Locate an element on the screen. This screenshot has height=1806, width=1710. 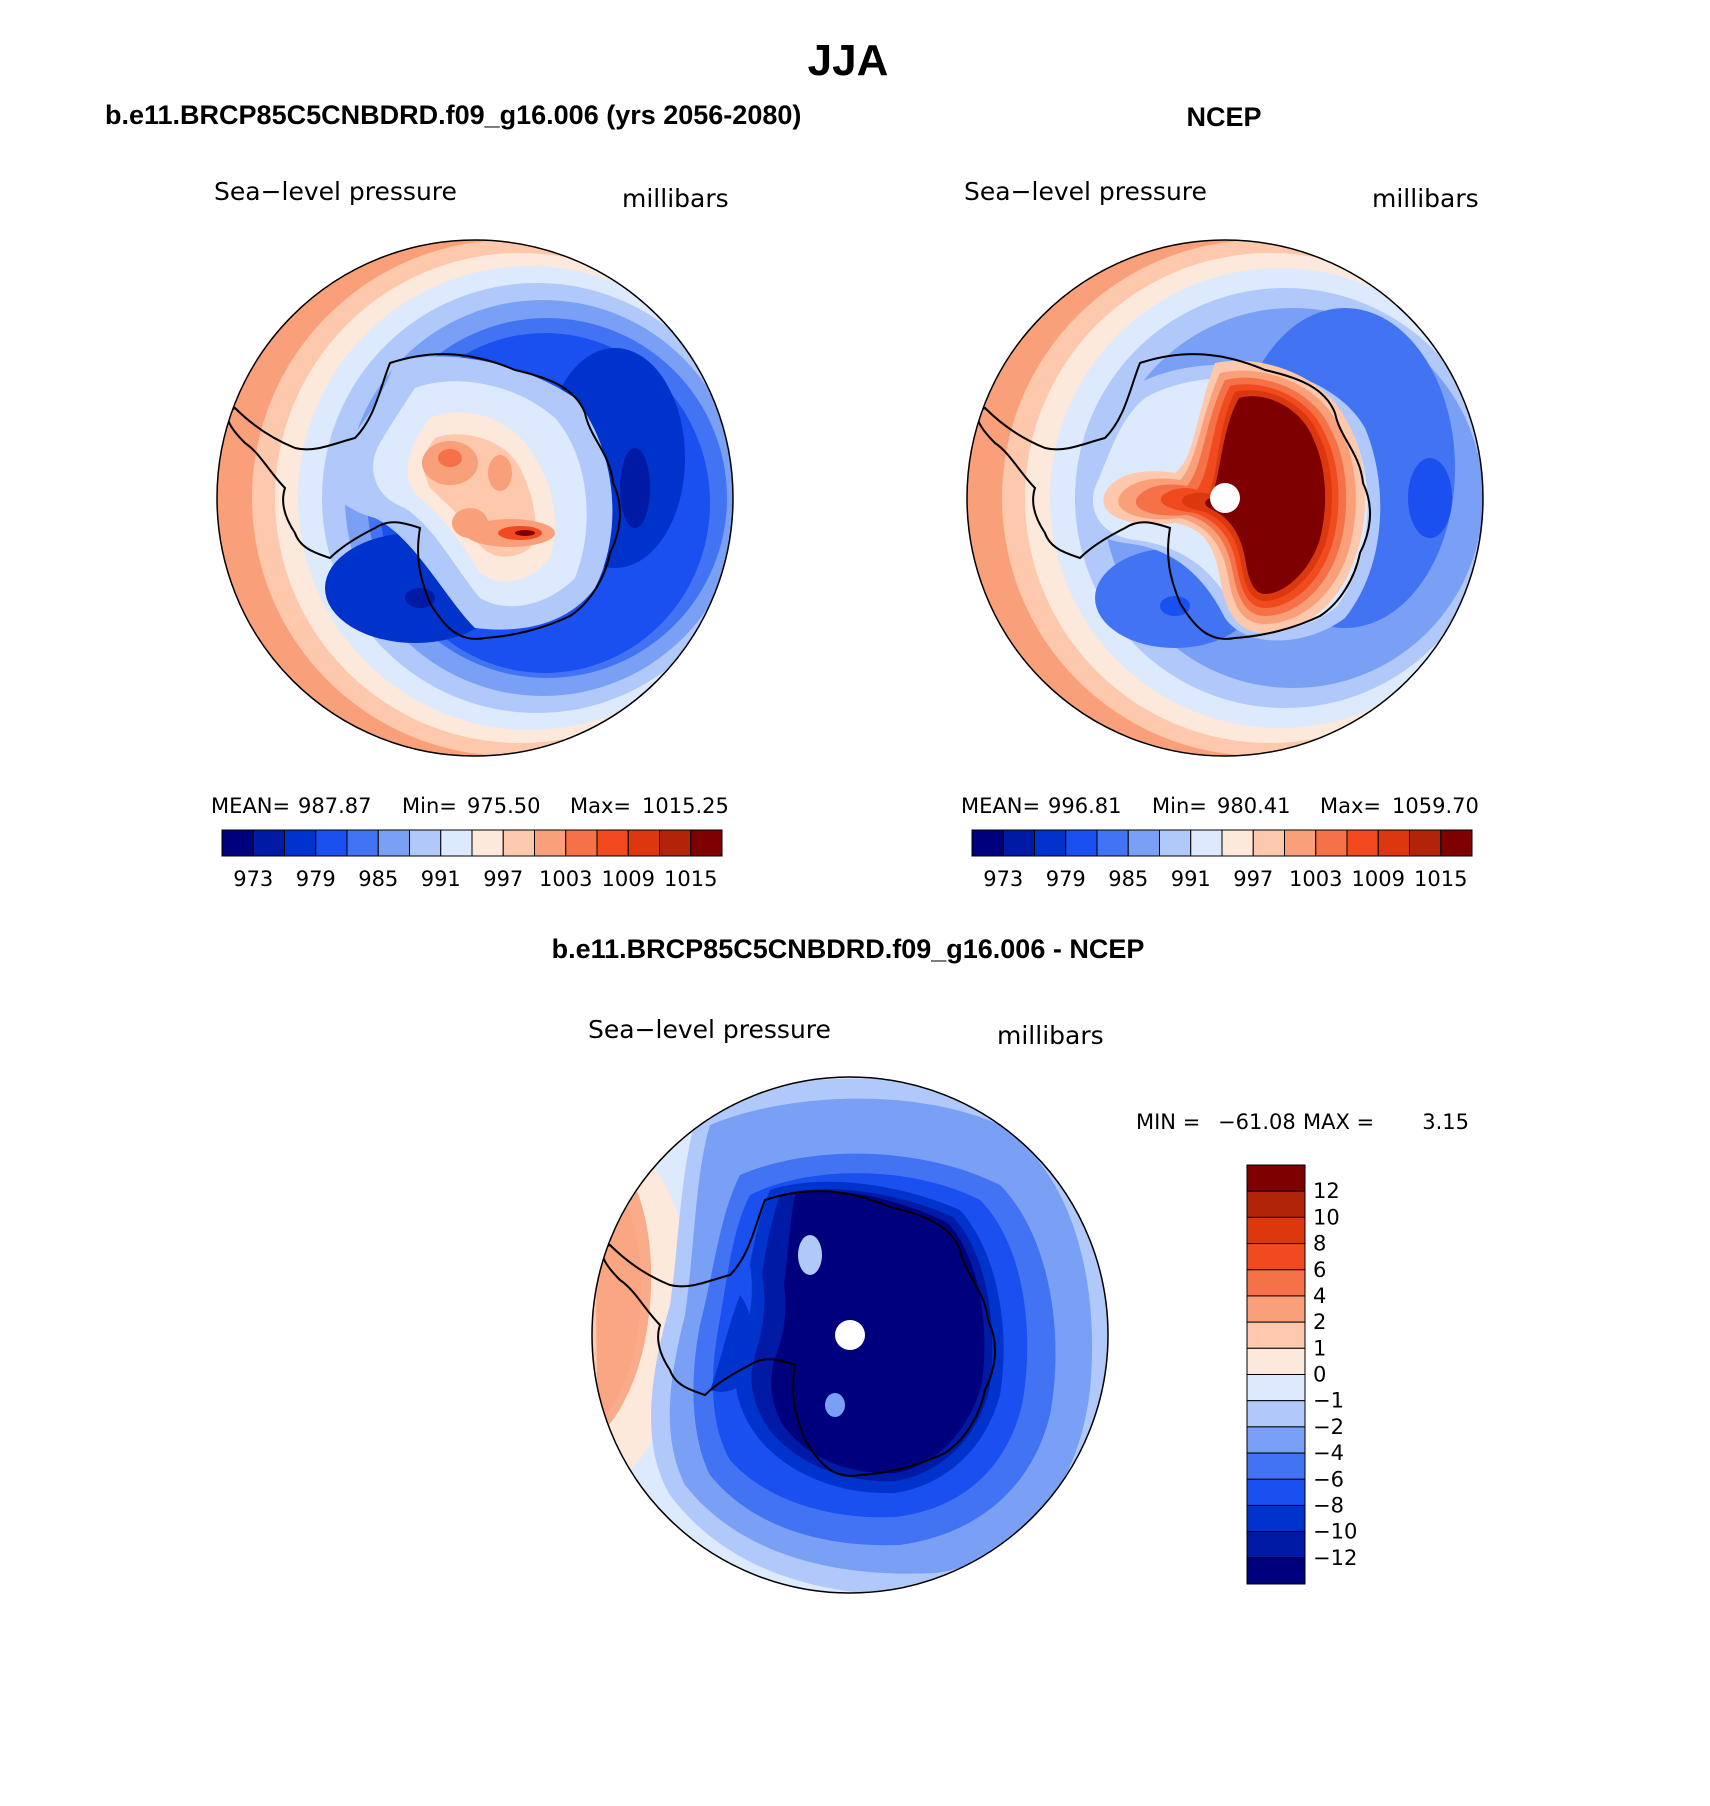
diff-colorbar-tick-label: 0 is located at coordinates (1319, 1375).